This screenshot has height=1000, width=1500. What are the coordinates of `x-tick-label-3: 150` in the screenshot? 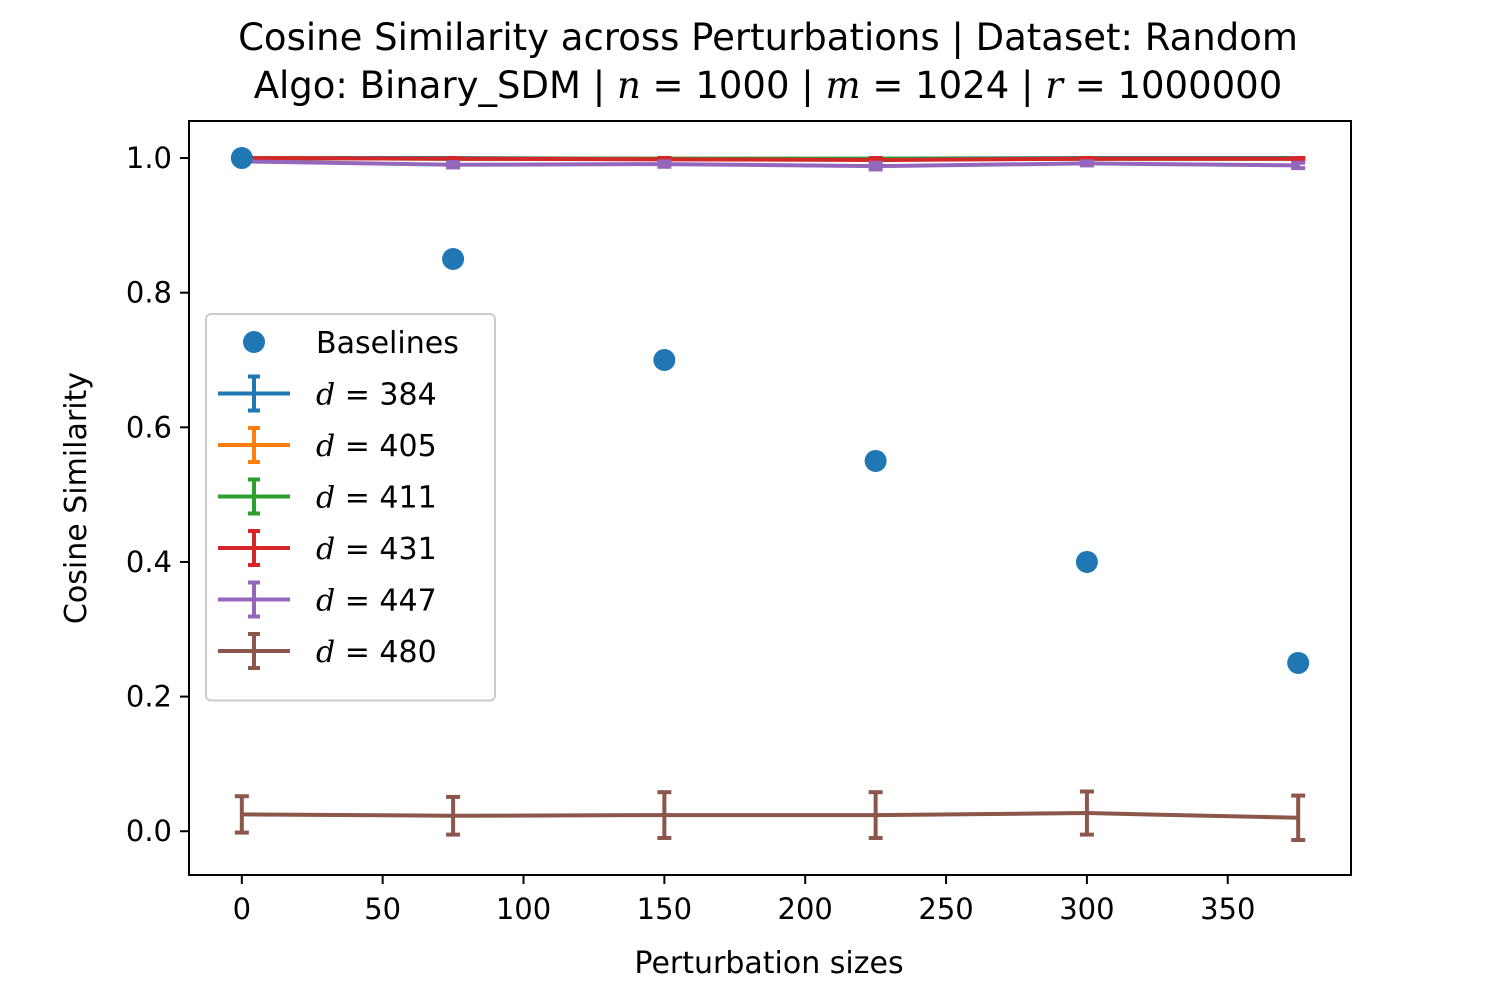 It's located at (664, 909).